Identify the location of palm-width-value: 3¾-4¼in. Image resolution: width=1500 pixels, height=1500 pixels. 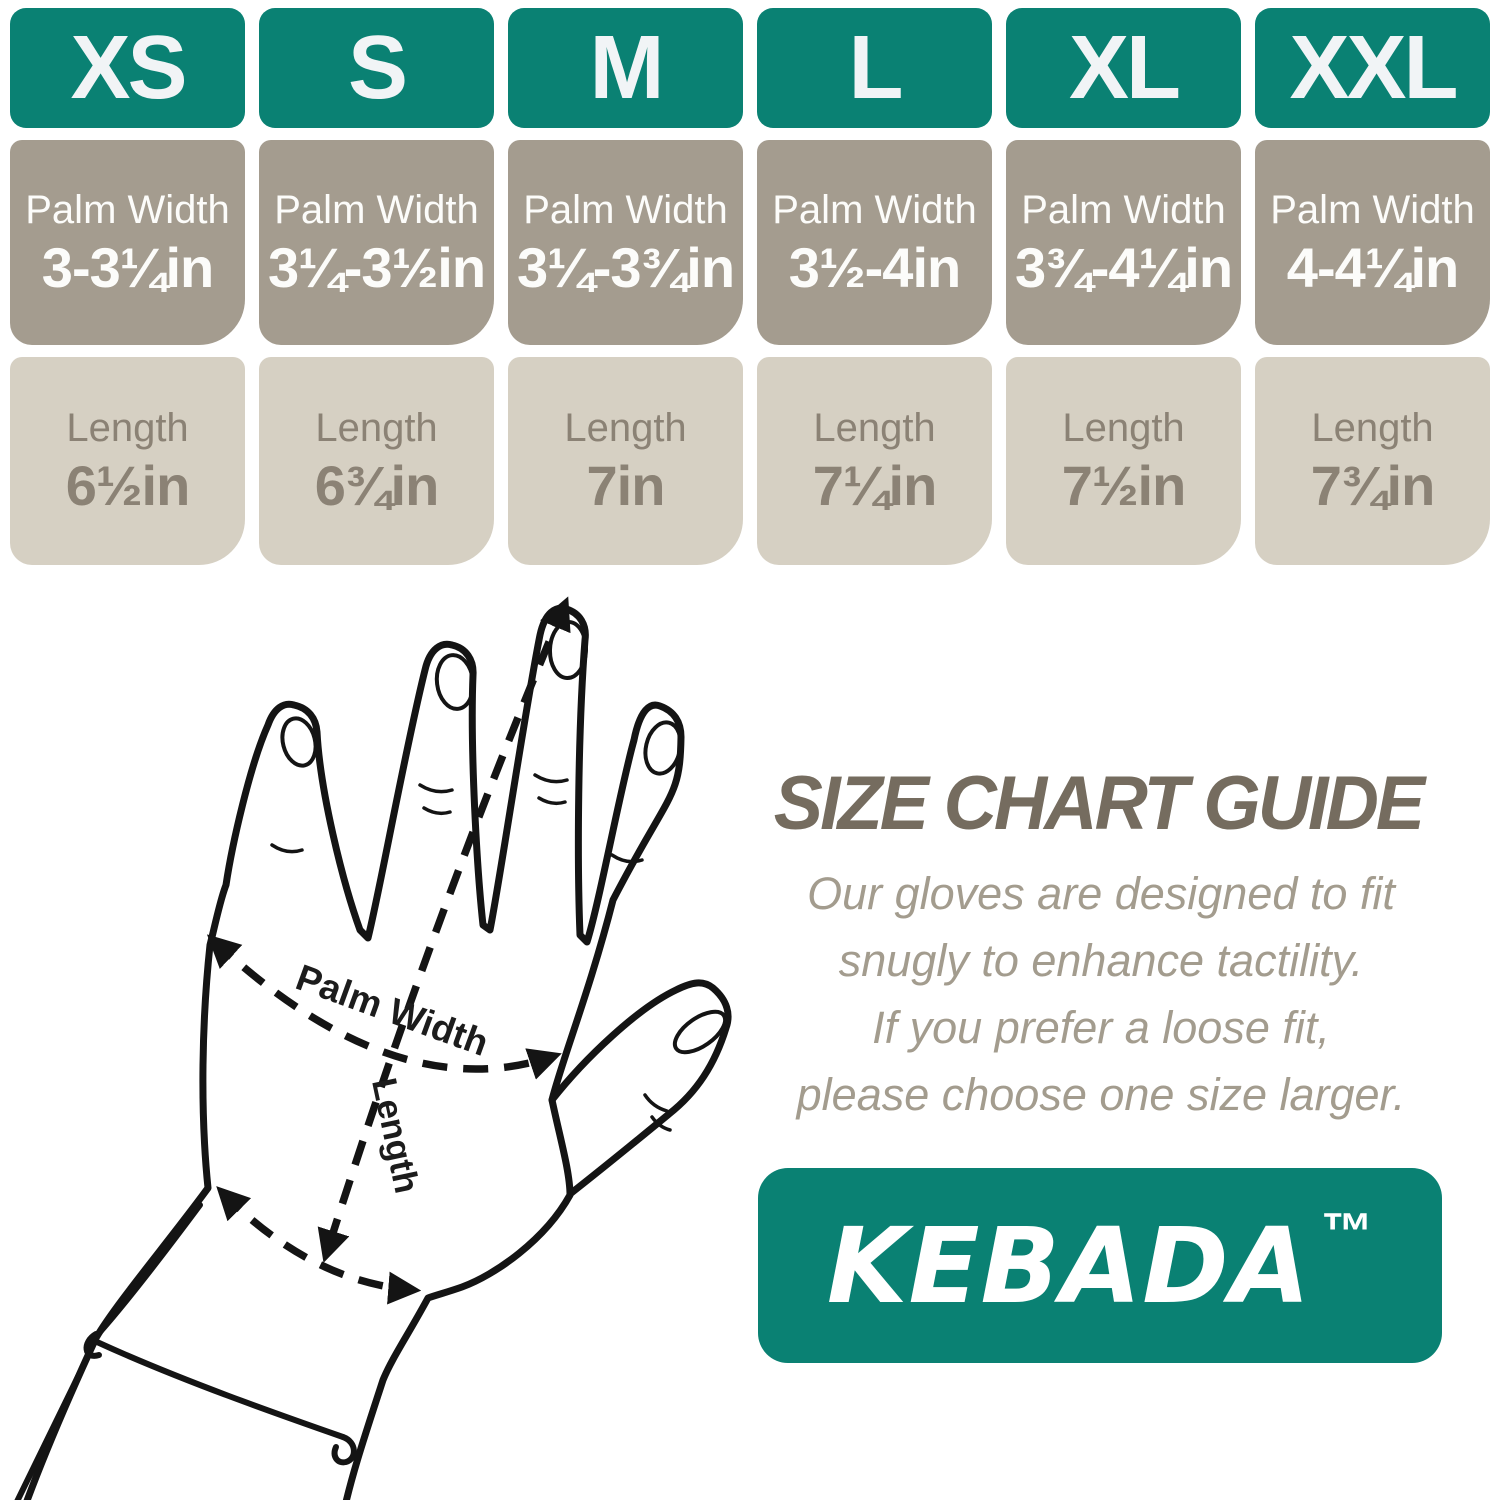
(1123, 267).